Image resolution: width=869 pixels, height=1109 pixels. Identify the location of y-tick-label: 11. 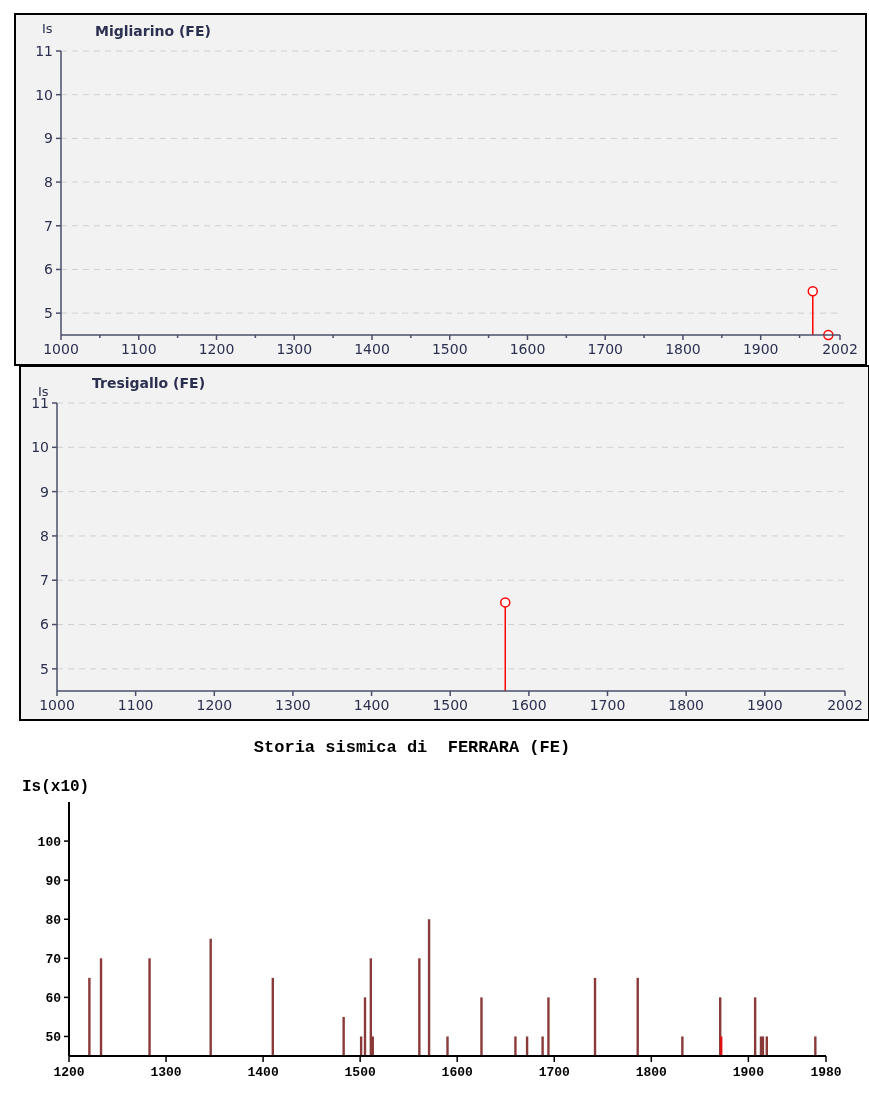
(44, 50).